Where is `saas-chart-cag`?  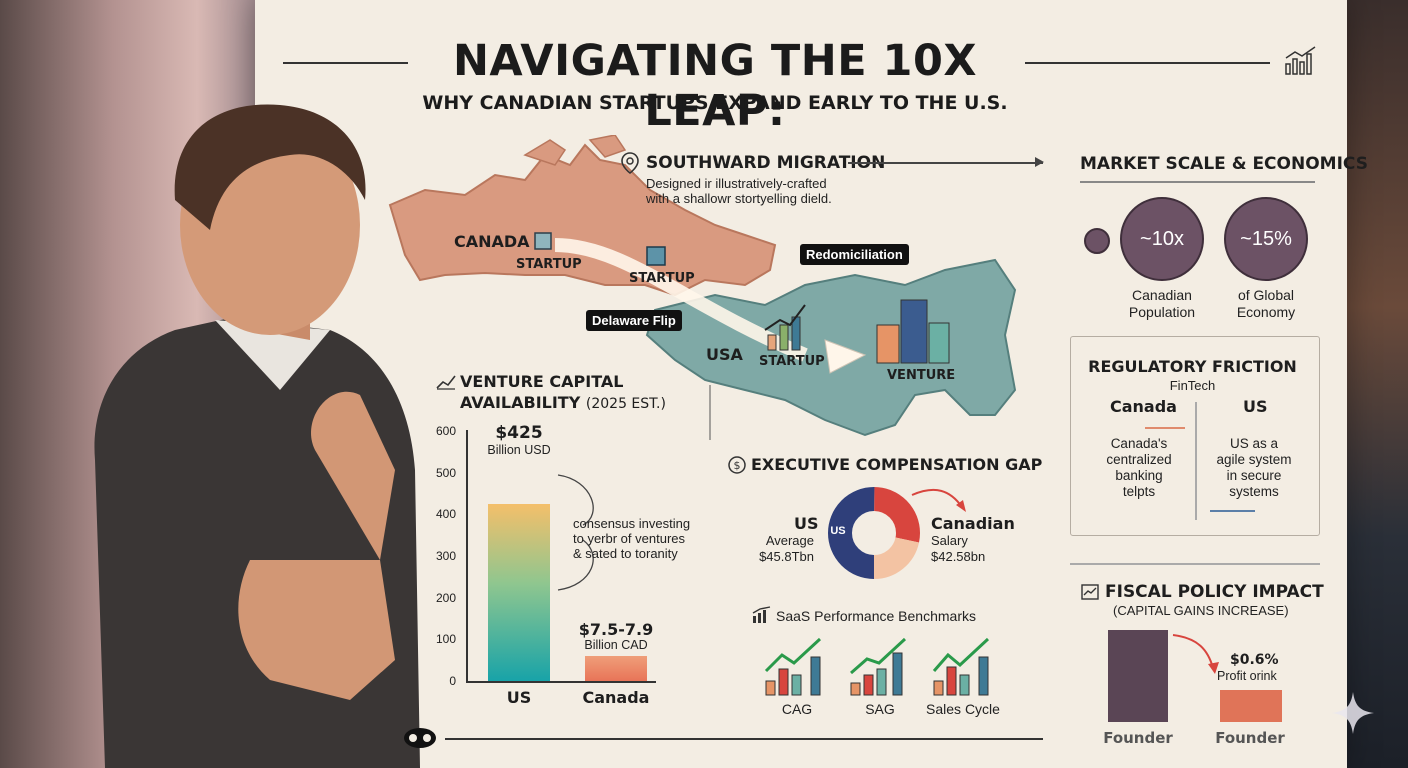
saas-chart-cag is located at coordinates (793, 666).